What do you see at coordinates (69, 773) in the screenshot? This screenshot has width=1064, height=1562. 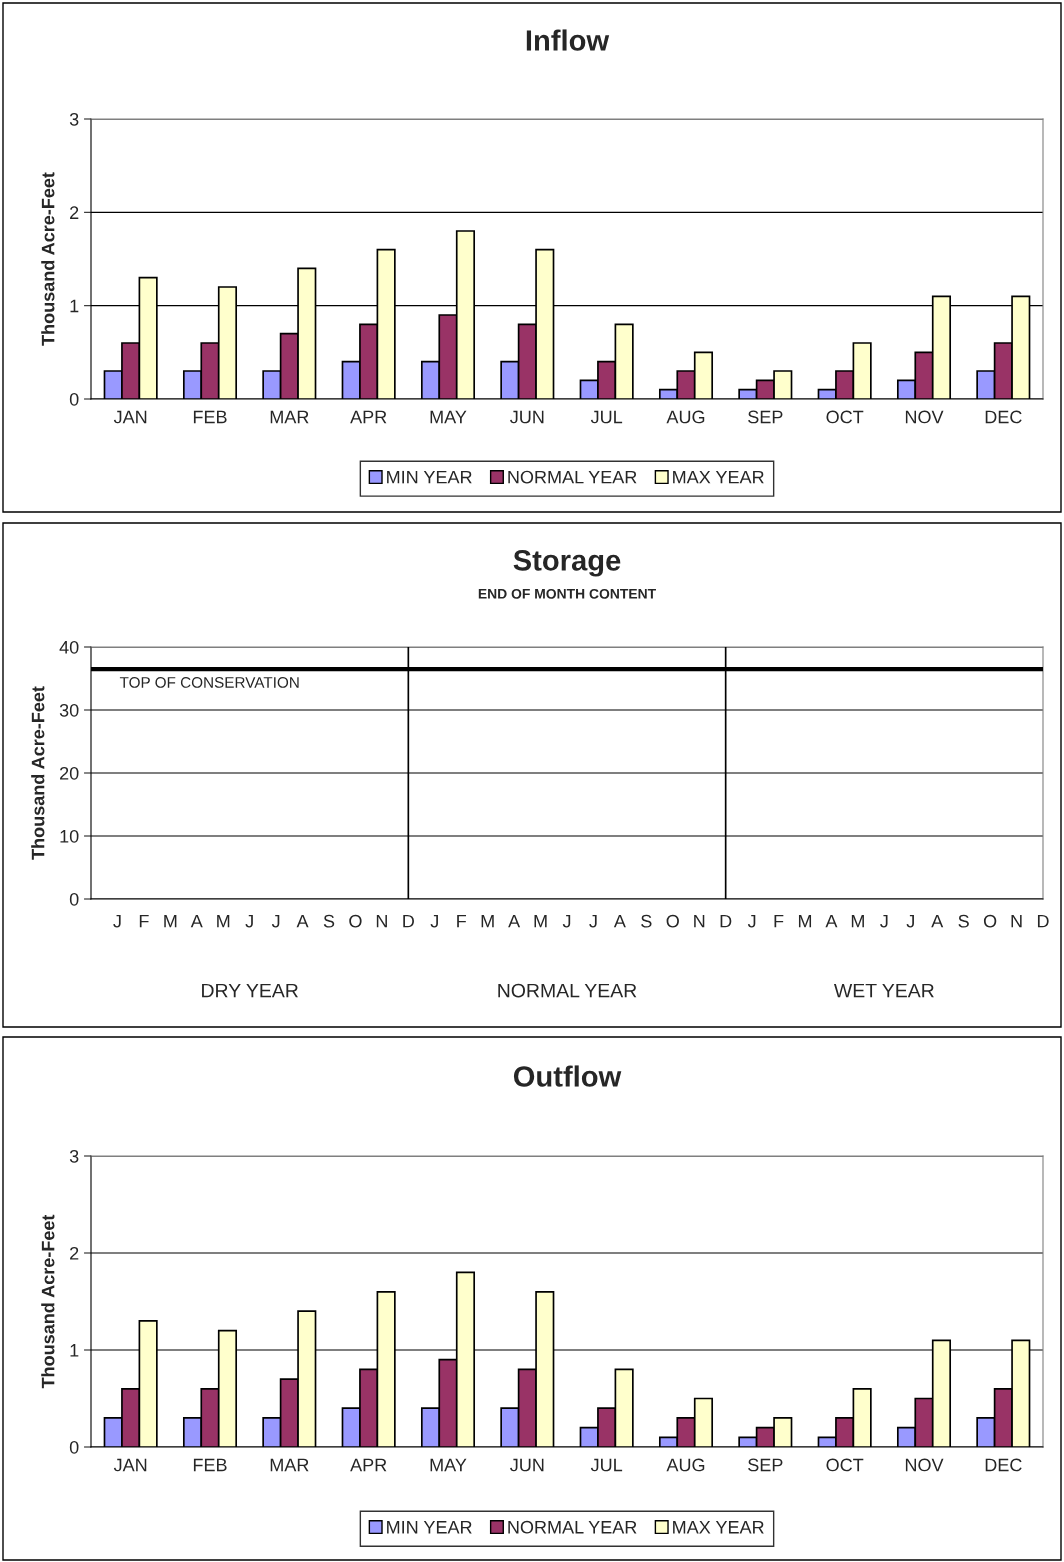 I see `y-tick-label: 20` at bounding box center [69, 773].